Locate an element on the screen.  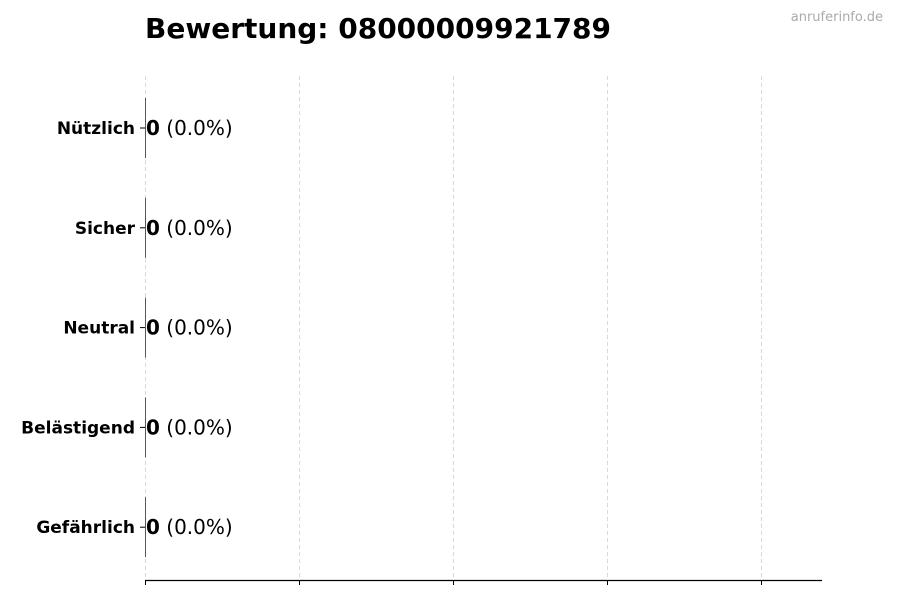
y-tick-label: Nützlich is located at coordinates (96, 129).